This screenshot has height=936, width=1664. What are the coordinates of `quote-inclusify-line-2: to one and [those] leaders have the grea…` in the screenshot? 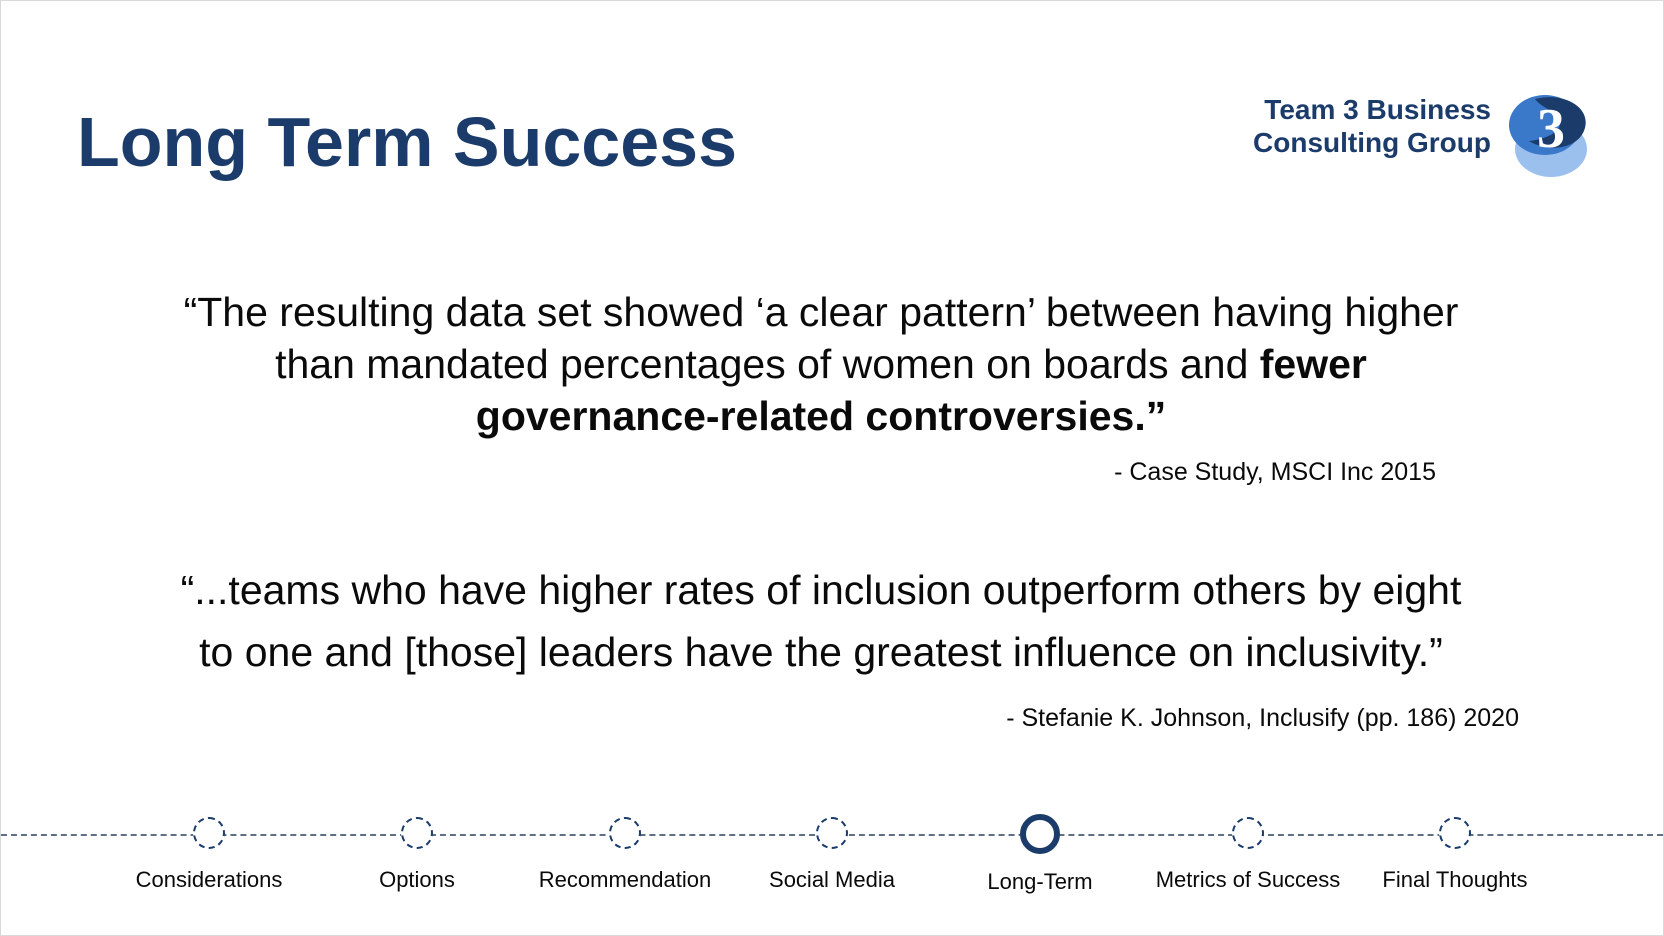 It's located at (821, 652).